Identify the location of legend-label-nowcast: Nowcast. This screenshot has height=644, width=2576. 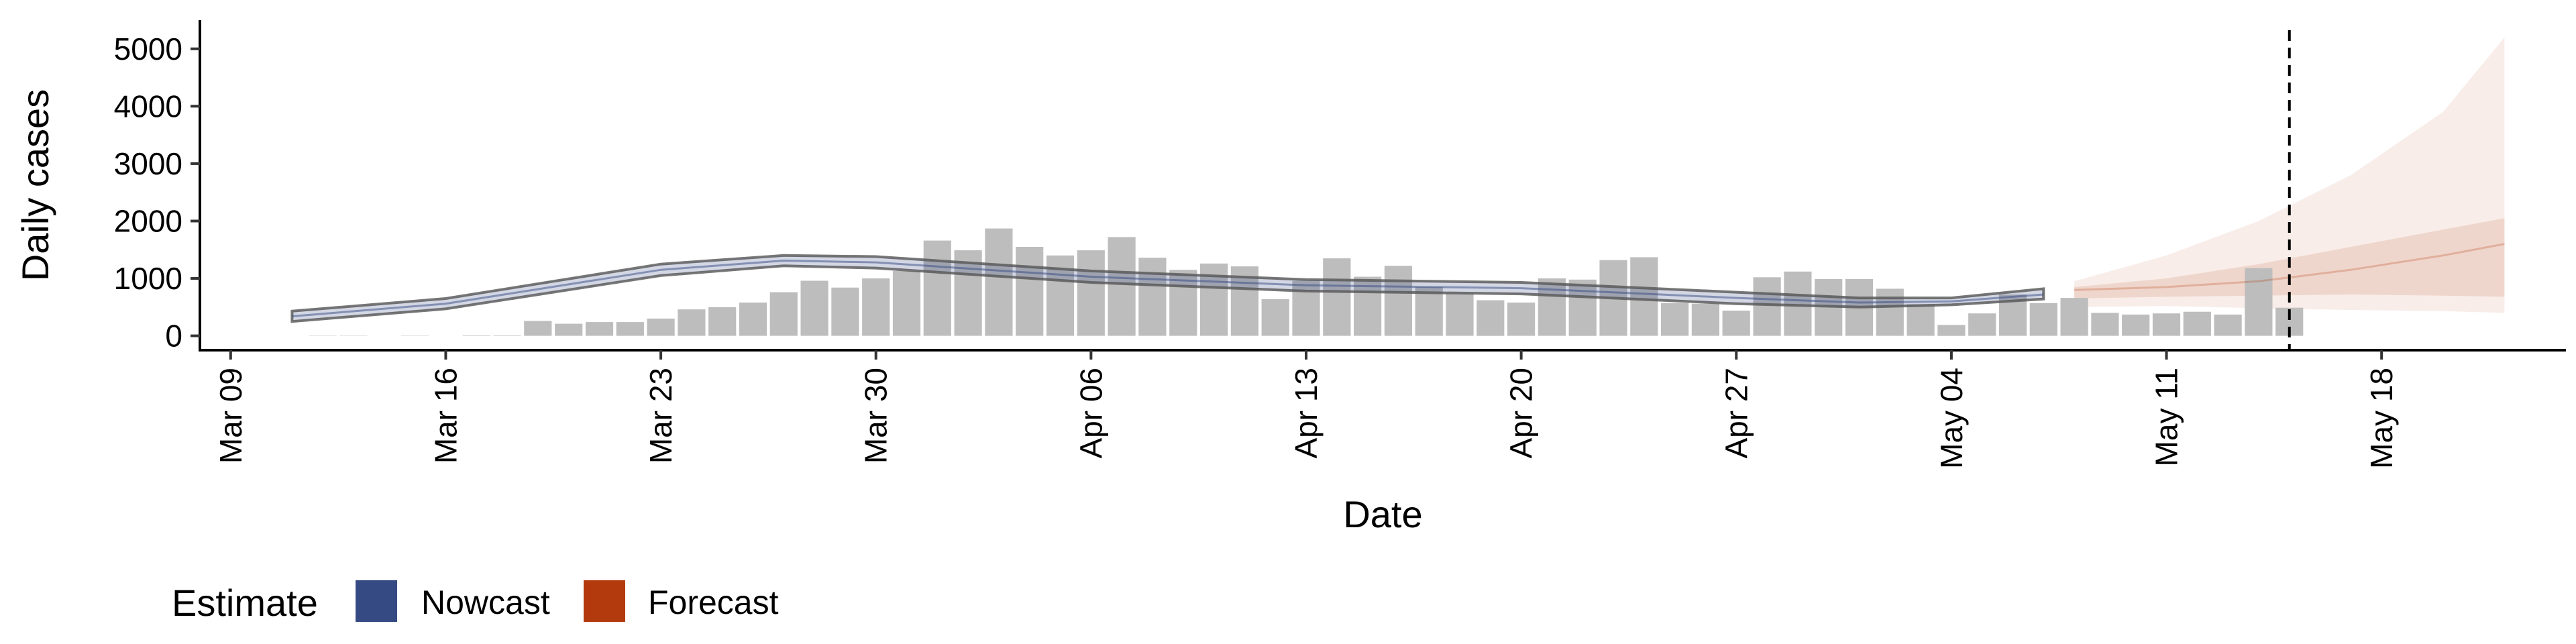
(485, 602).